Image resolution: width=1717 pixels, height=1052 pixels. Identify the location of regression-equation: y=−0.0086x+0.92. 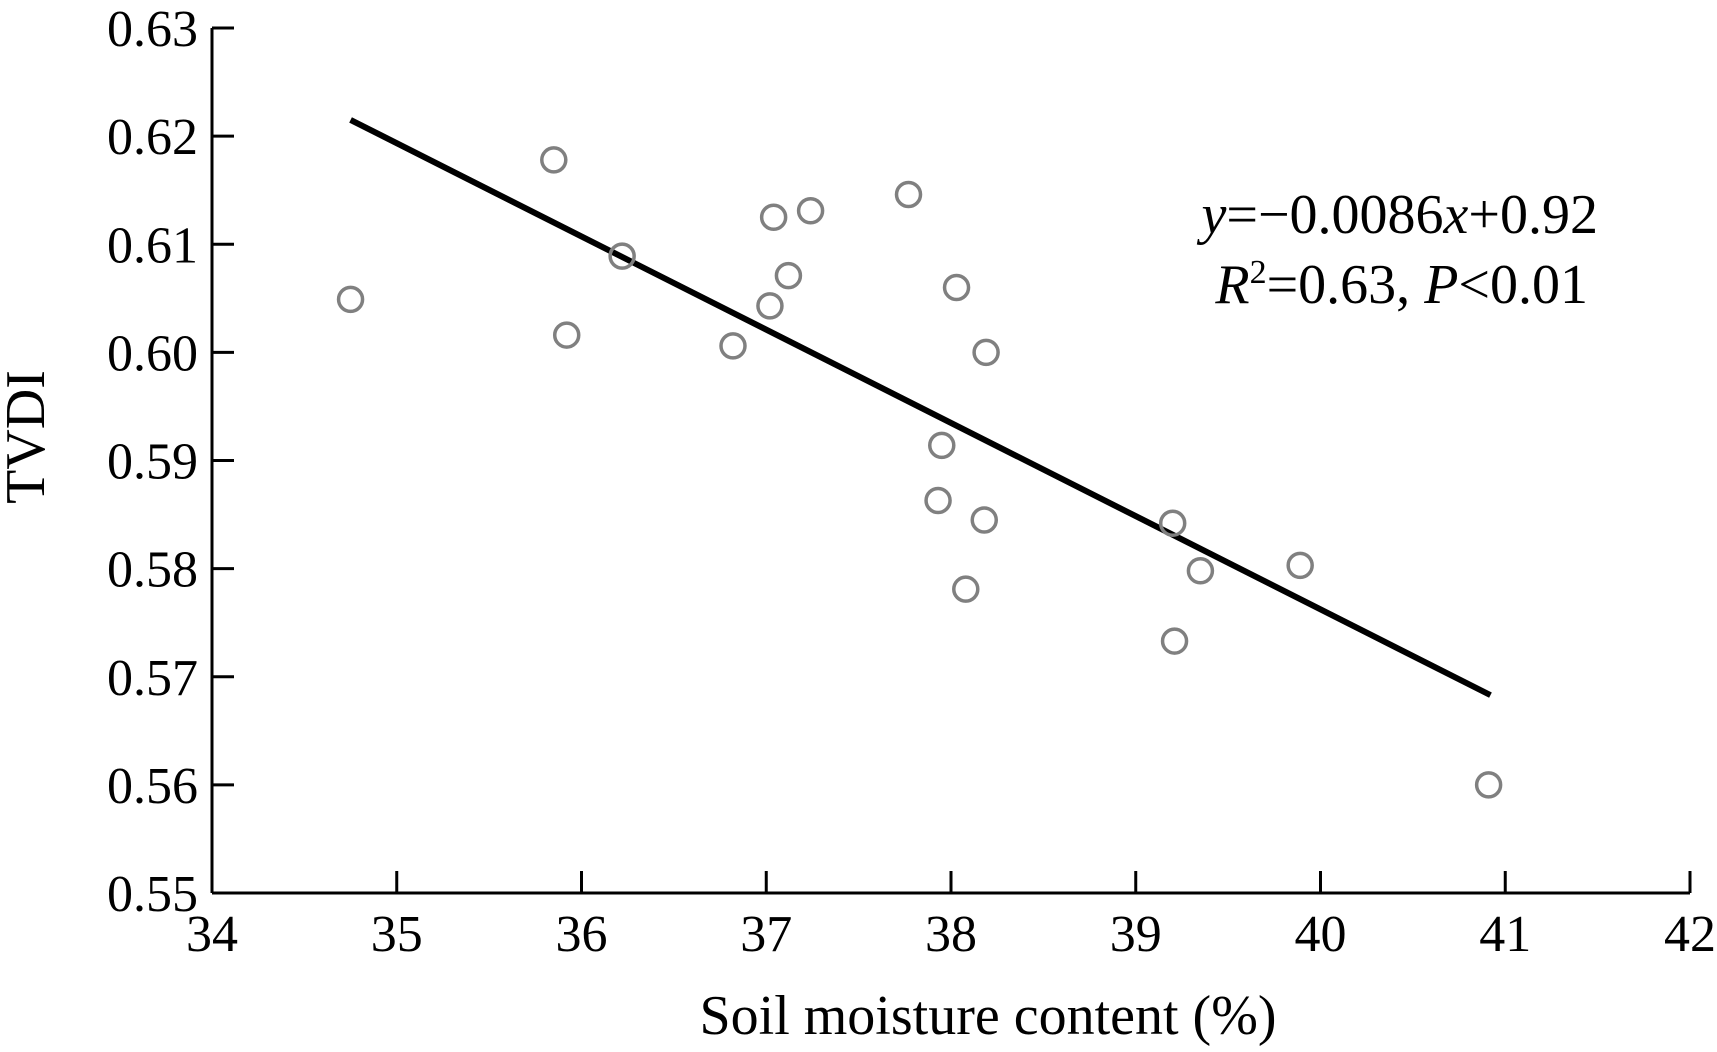
(1397, 215).